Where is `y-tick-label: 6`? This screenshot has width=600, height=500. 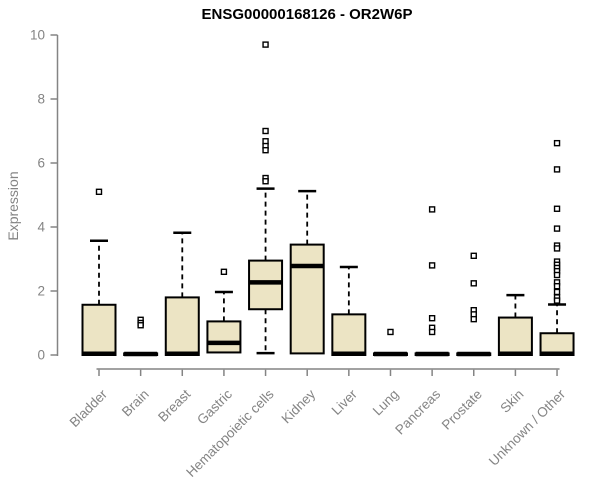 y-tick-label: 6 is located at coordinates (41, 163).